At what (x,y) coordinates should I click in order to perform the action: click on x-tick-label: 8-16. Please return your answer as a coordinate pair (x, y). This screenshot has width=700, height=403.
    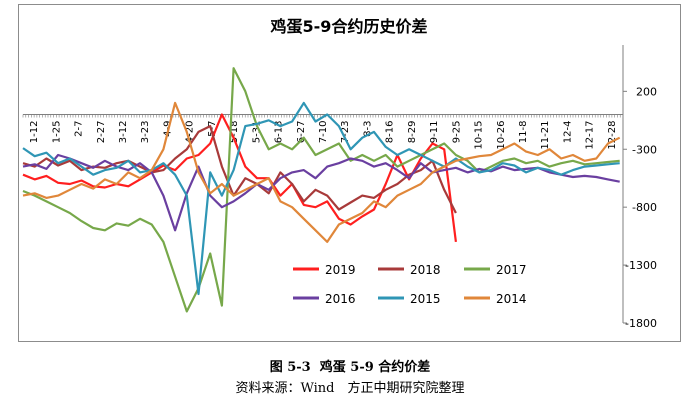
    Looking at the image, I should click on (390, 132).